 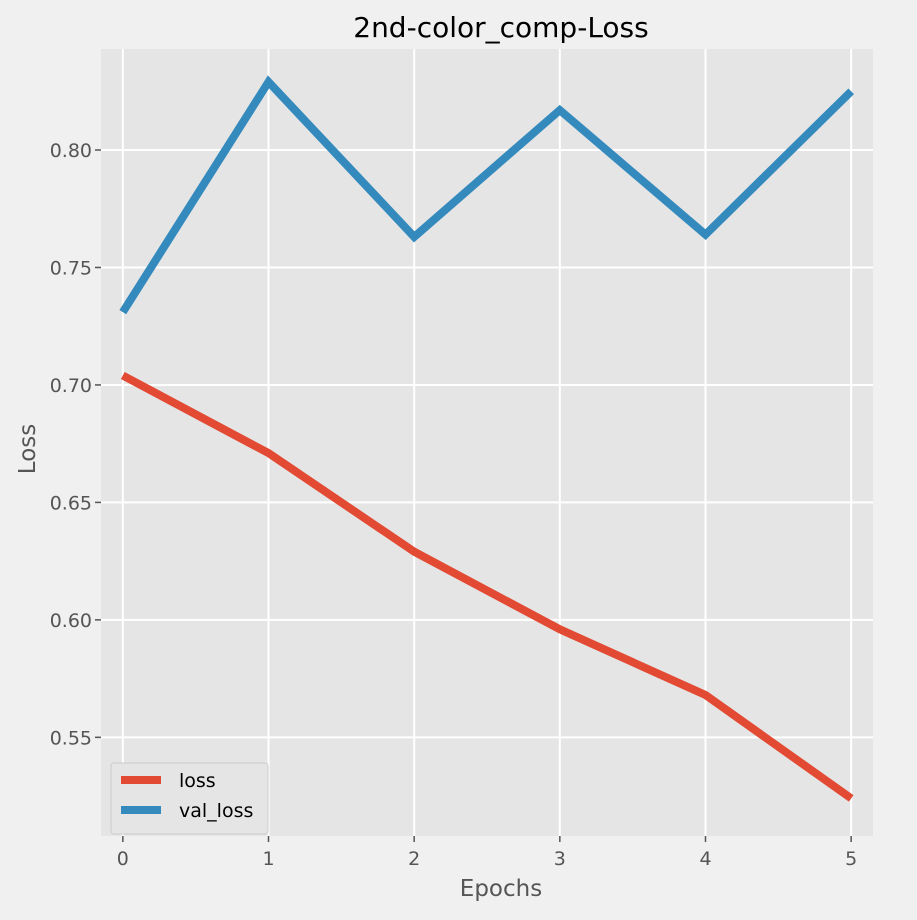 I want to click on x-tick-label: 0, so click(x=123, y=859).